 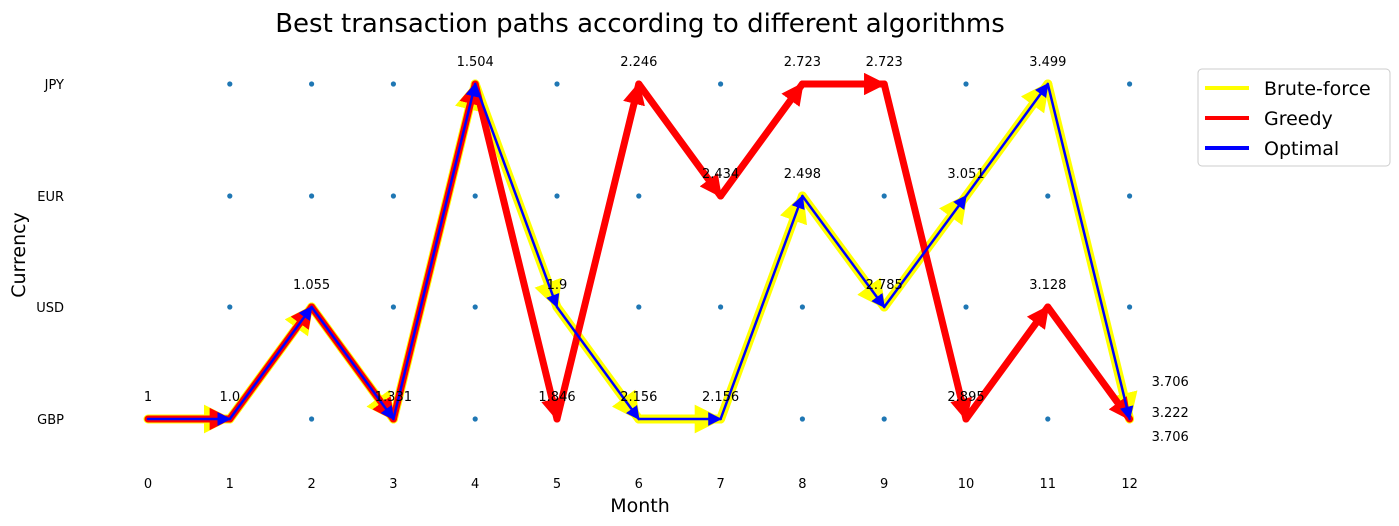 I want to click on x-tick-label: 11, so click(x=1048, y=484).